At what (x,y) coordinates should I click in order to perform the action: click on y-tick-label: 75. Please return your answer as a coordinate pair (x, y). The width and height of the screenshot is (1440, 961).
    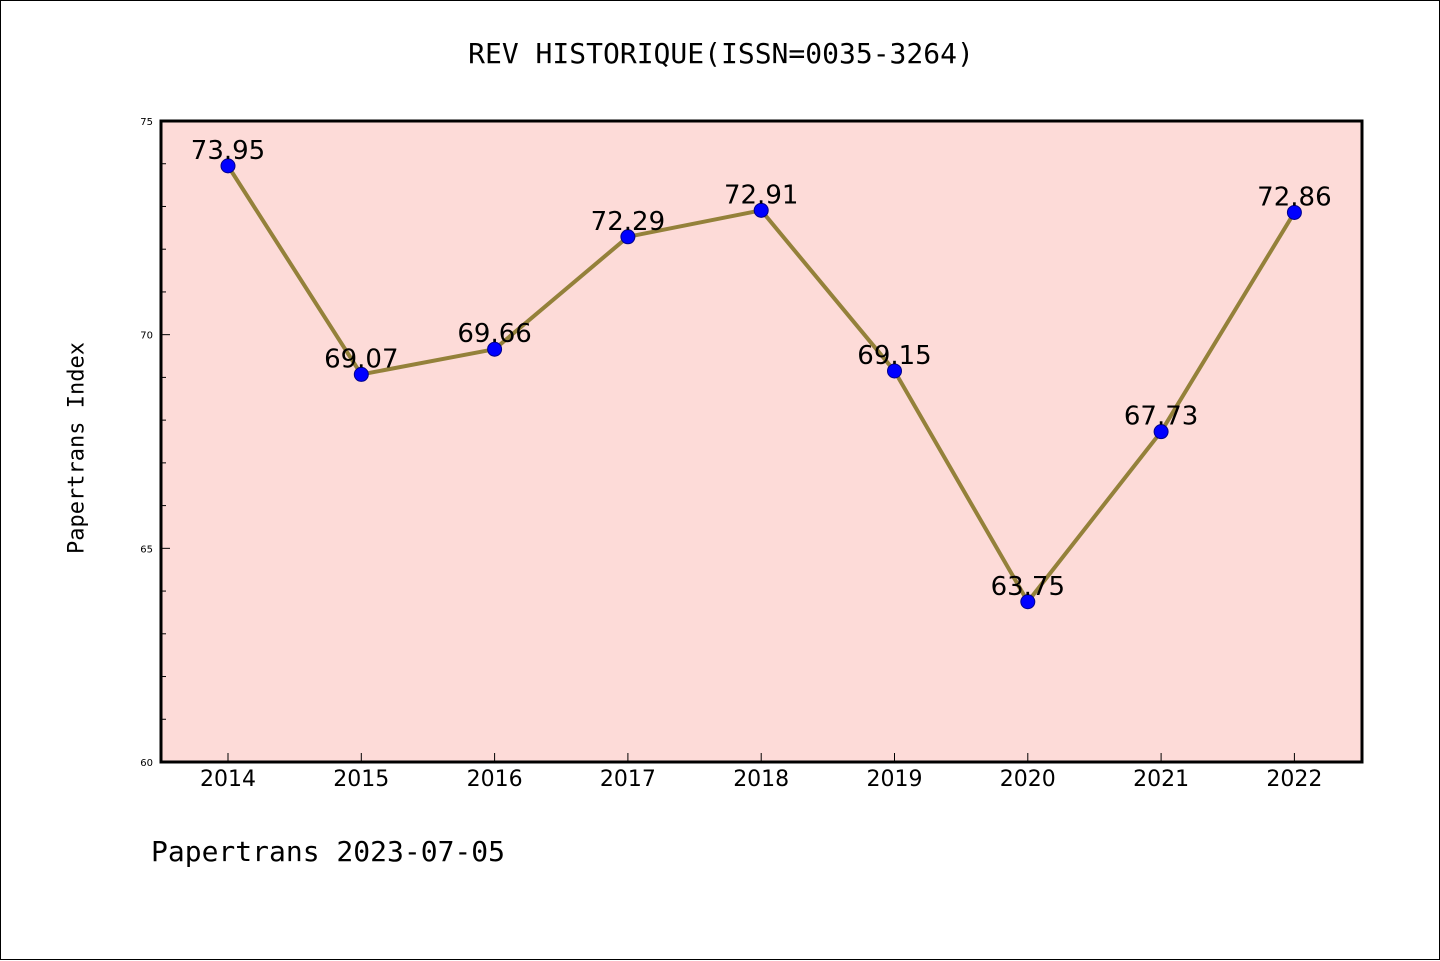
    Looking at the image, I should click on (146, 122).